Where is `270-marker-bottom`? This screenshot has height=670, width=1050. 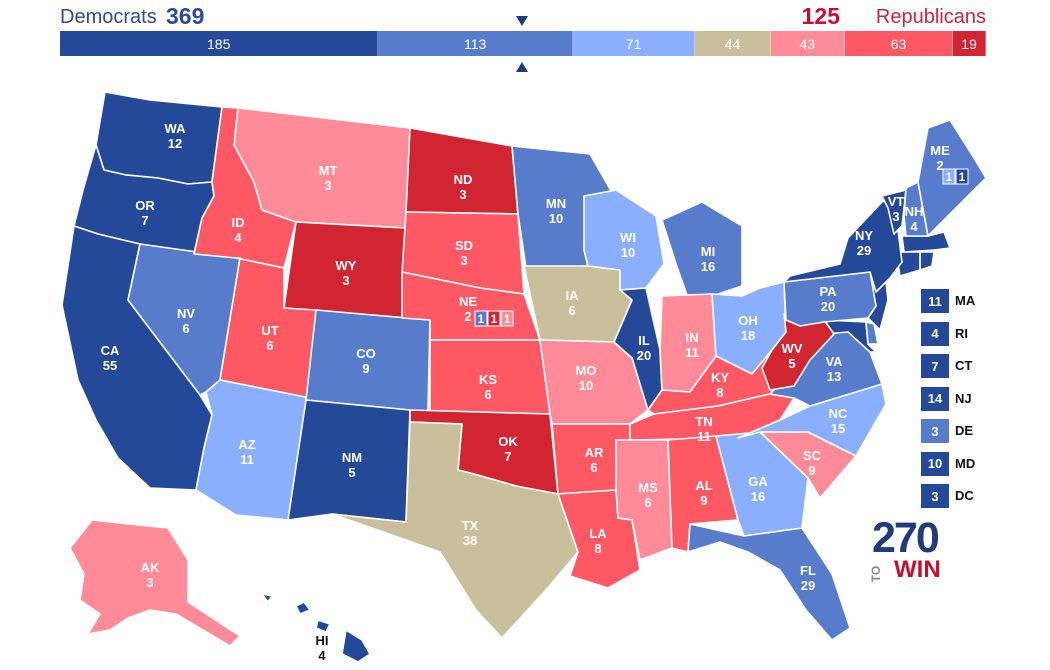 270-marker-bottom is located at coordinates (522, 67).